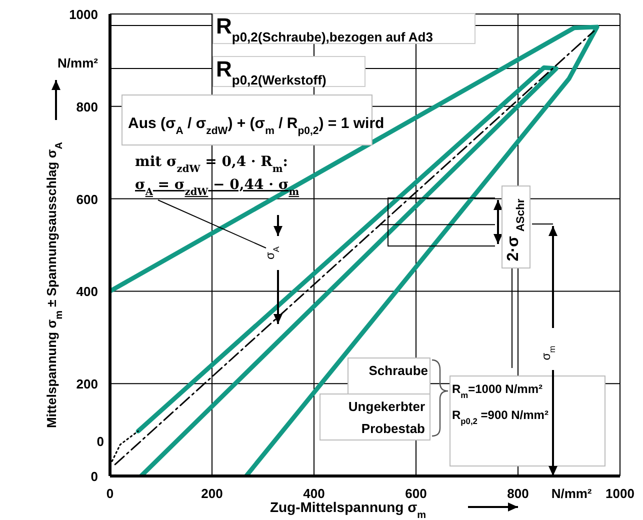 The image size is (643, 520). I want to click on y-tick-label: N/mm², so click(78, 63).